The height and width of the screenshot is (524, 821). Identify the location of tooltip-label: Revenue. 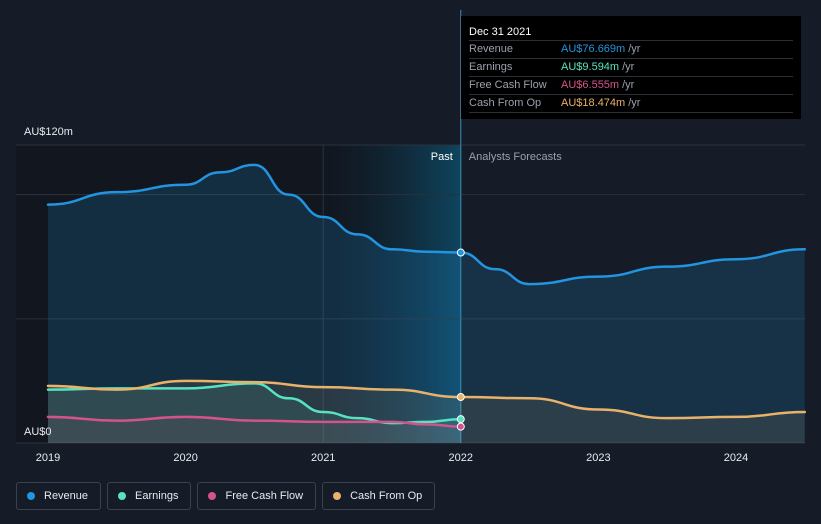
(491, 49).